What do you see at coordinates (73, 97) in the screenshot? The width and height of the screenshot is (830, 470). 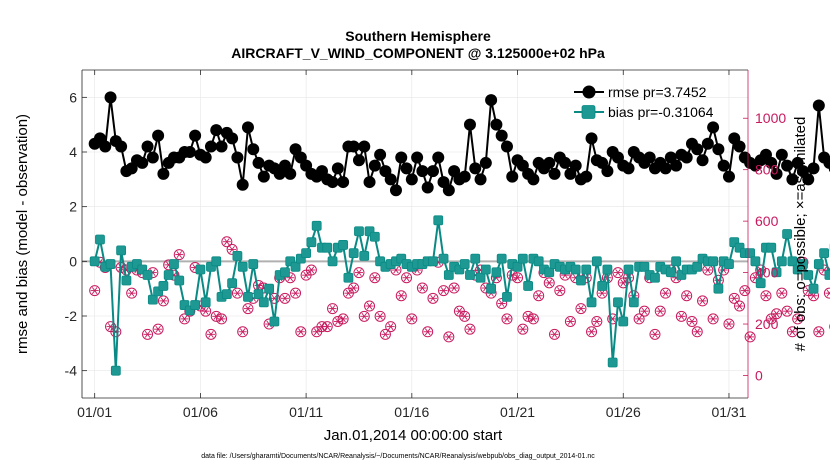 I see `y-tick-label-left: 6` at bounding box center [73, 97].